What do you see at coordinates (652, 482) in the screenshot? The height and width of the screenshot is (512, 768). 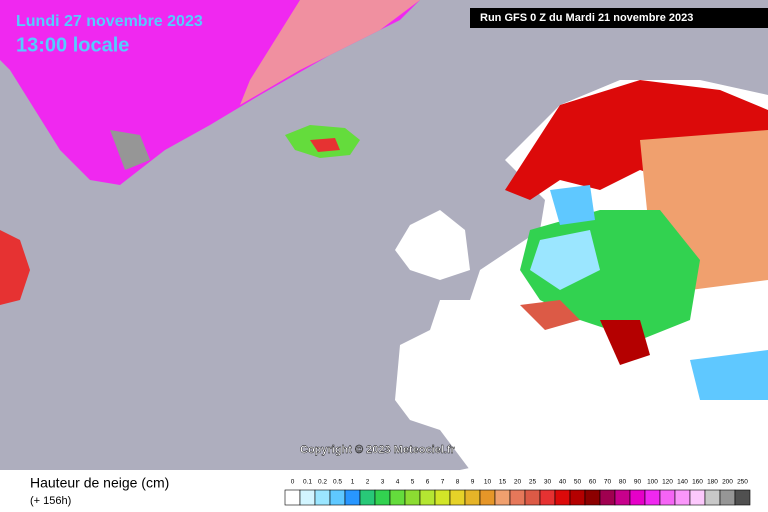 I see `legend-value: 100` at bounding box center [652, 482].